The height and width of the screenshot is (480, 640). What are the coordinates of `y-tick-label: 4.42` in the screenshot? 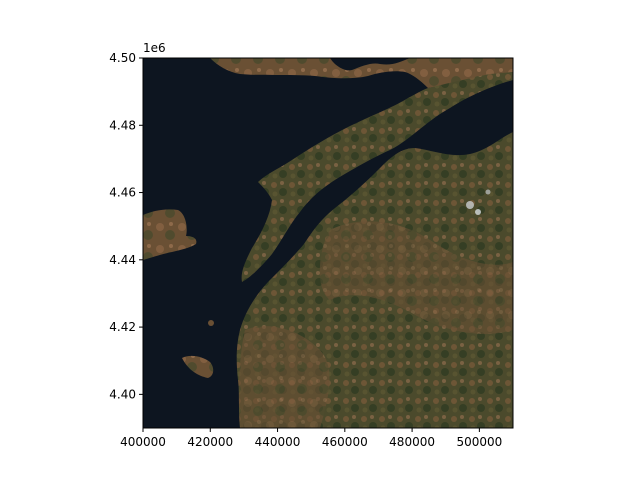 It's located at (122, 327).